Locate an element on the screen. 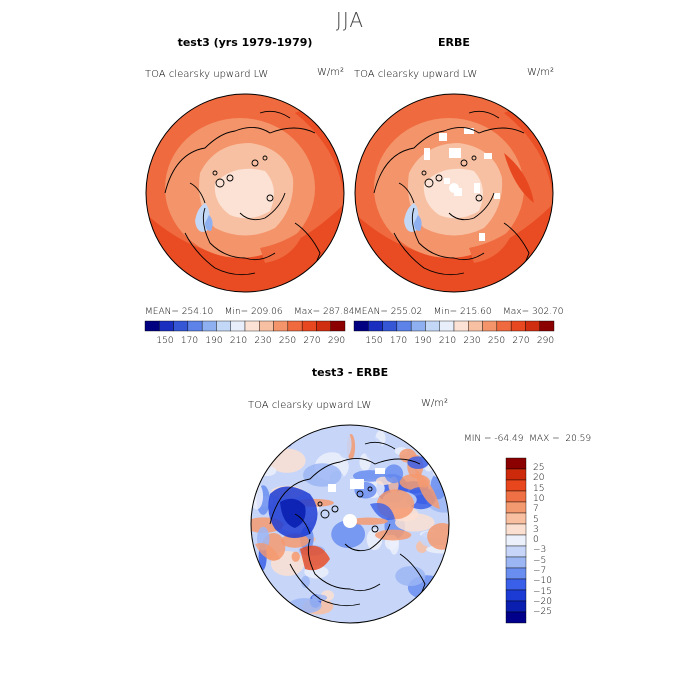  colorbar-tick-label: −3 is located at coordinates (540, 550).